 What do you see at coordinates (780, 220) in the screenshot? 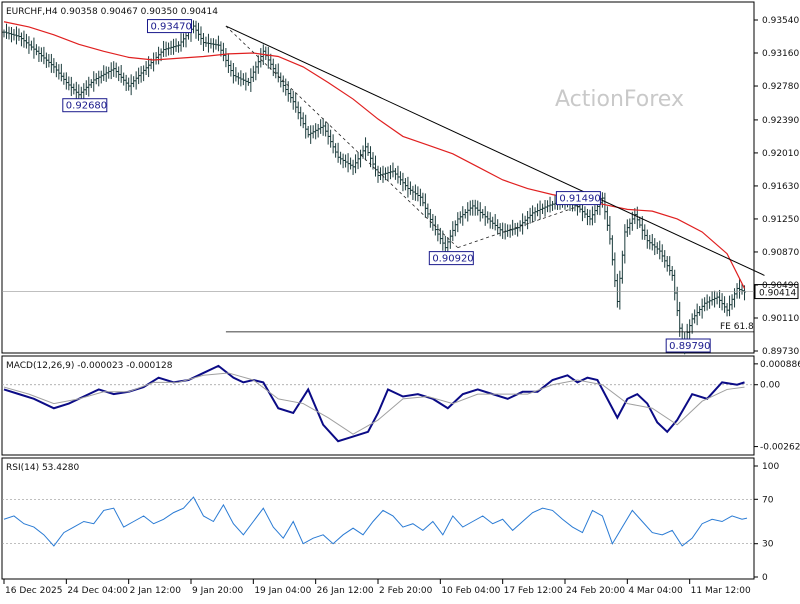
I see `price-y-label: 0.91250` at bounding box center [780, 220].